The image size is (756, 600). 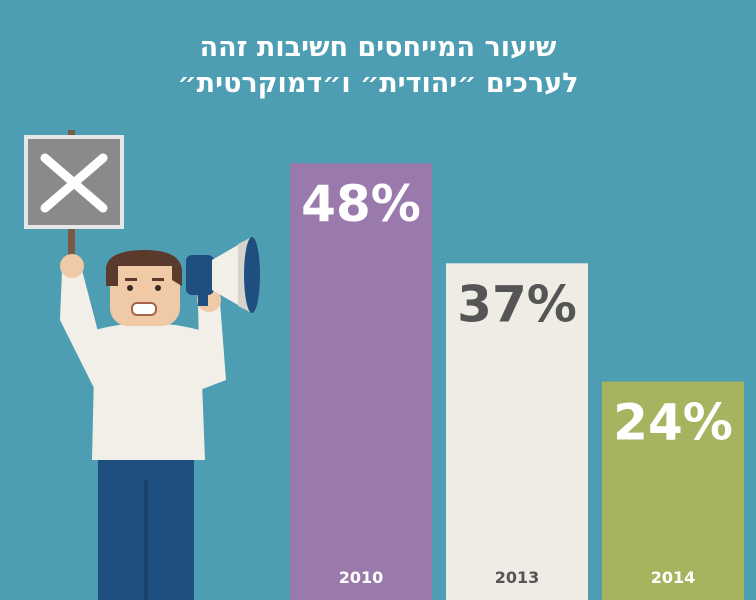 I want to click on megaphone-icon, so click(x=223, y=275).